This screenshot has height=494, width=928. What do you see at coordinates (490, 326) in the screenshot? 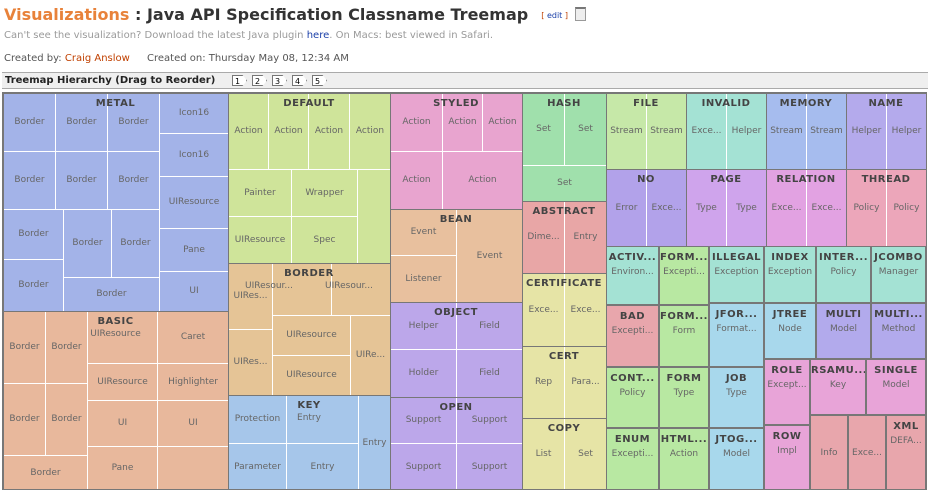
I see `treemap-cell: Field` at bounding box center [490, 326].